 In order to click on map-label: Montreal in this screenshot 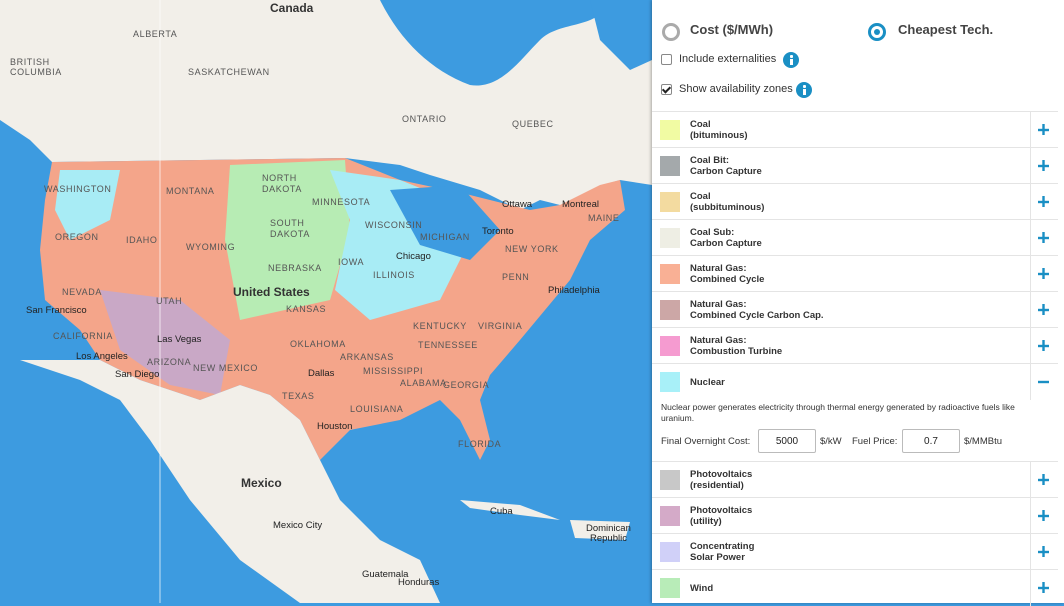, I will do `click(580, 204)`.